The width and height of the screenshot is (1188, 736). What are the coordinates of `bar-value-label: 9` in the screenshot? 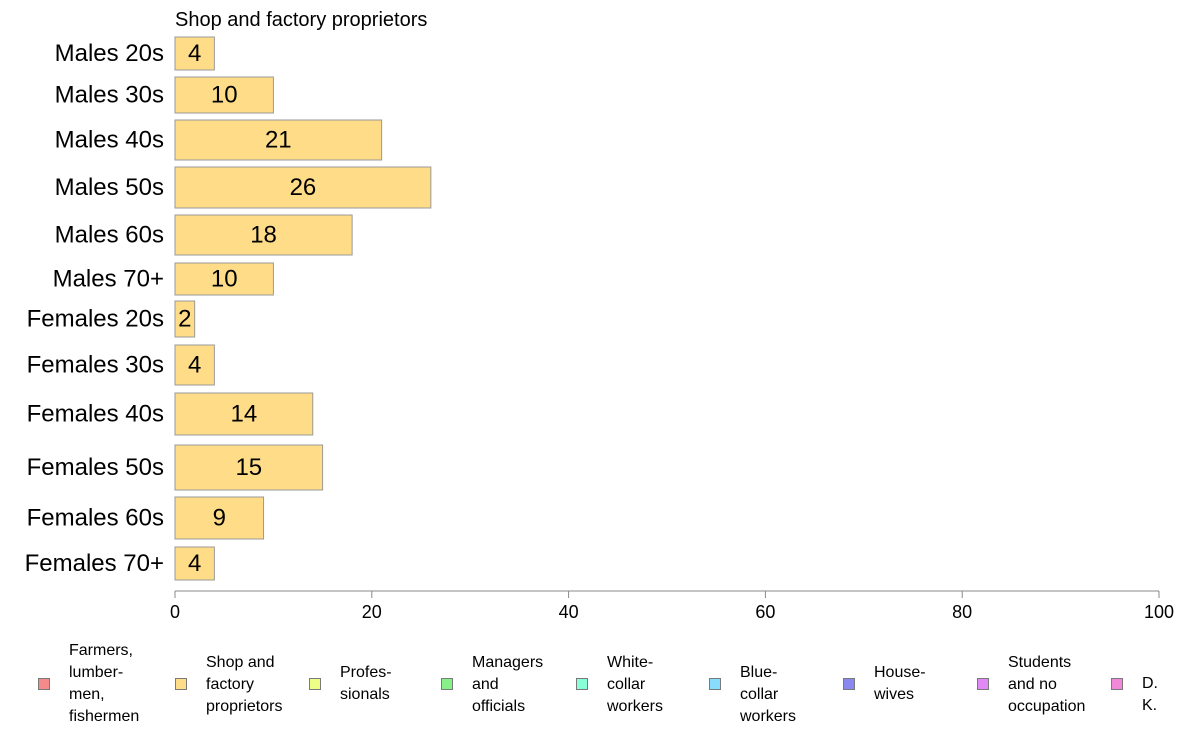 It's located at (219, 518).